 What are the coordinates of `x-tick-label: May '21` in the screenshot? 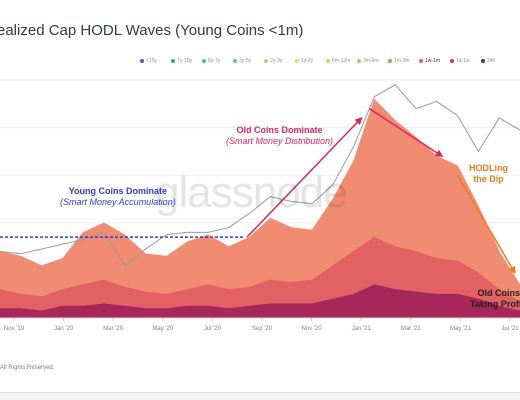 It's located at (460, 329).